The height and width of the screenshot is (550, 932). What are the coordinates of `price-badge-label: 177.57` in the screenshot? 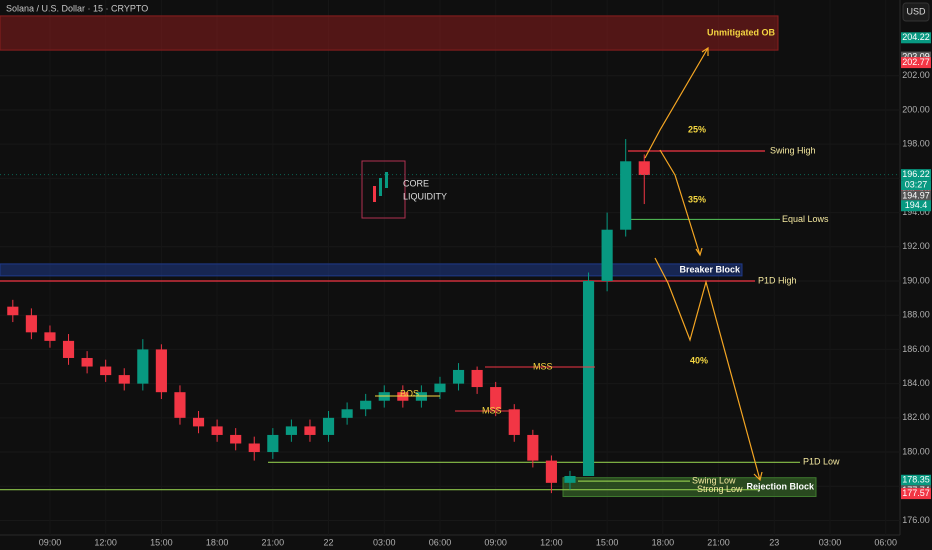 It's located at (916, 493).